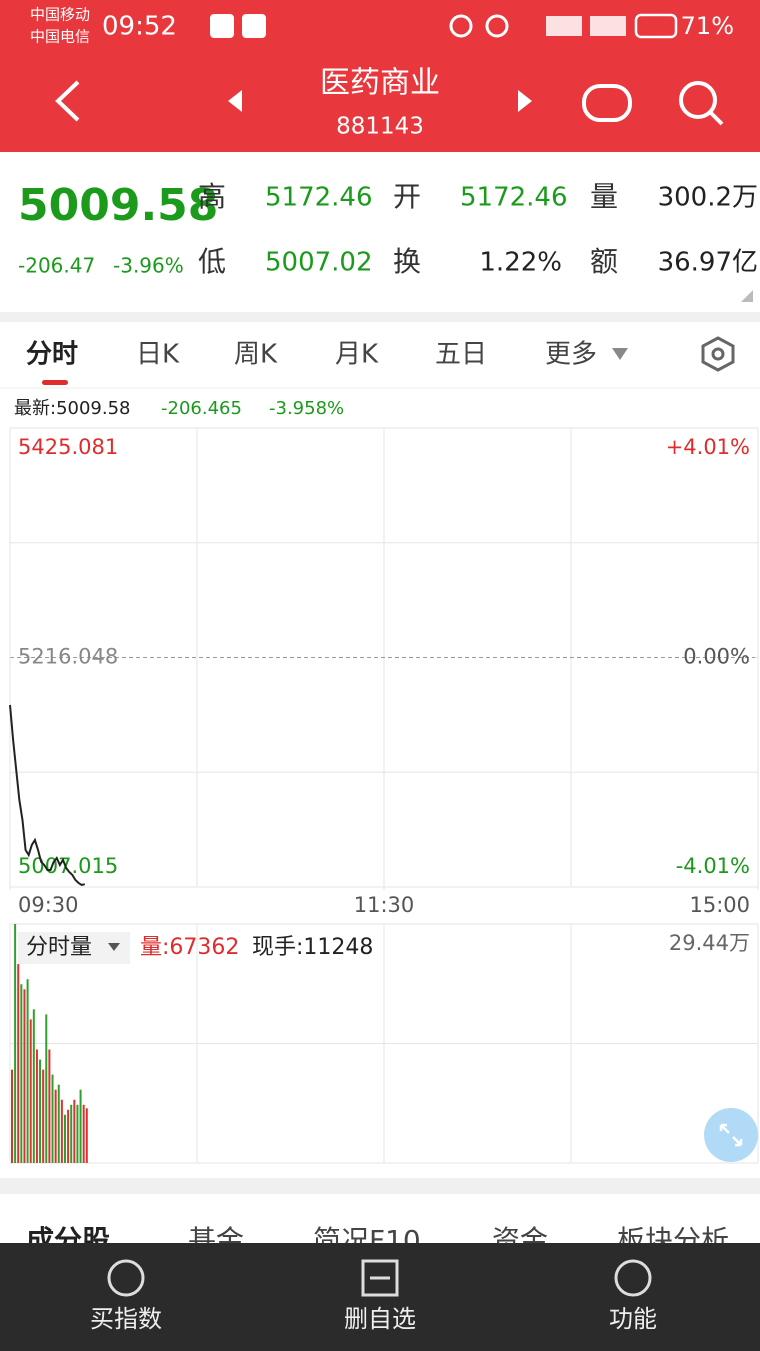 The width and height of the screenshot is (760, 1351). What do you see at coordinates (55, 382) in the screenshot?
I see `tab-underline` at bounding box center [55, 382].